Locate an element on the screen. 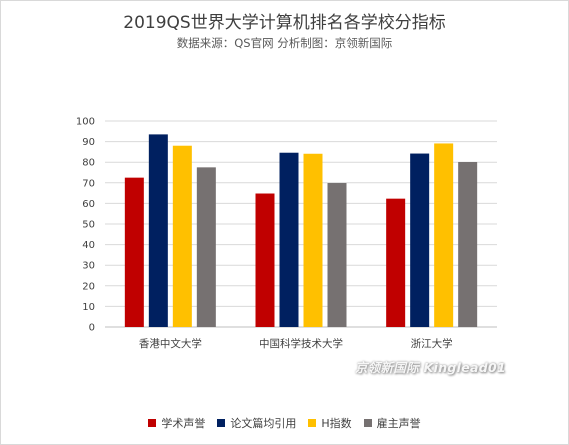 The height and width of the screenshot is (445, 569). legend-item: H指数 is located at coordinates (330, 423).